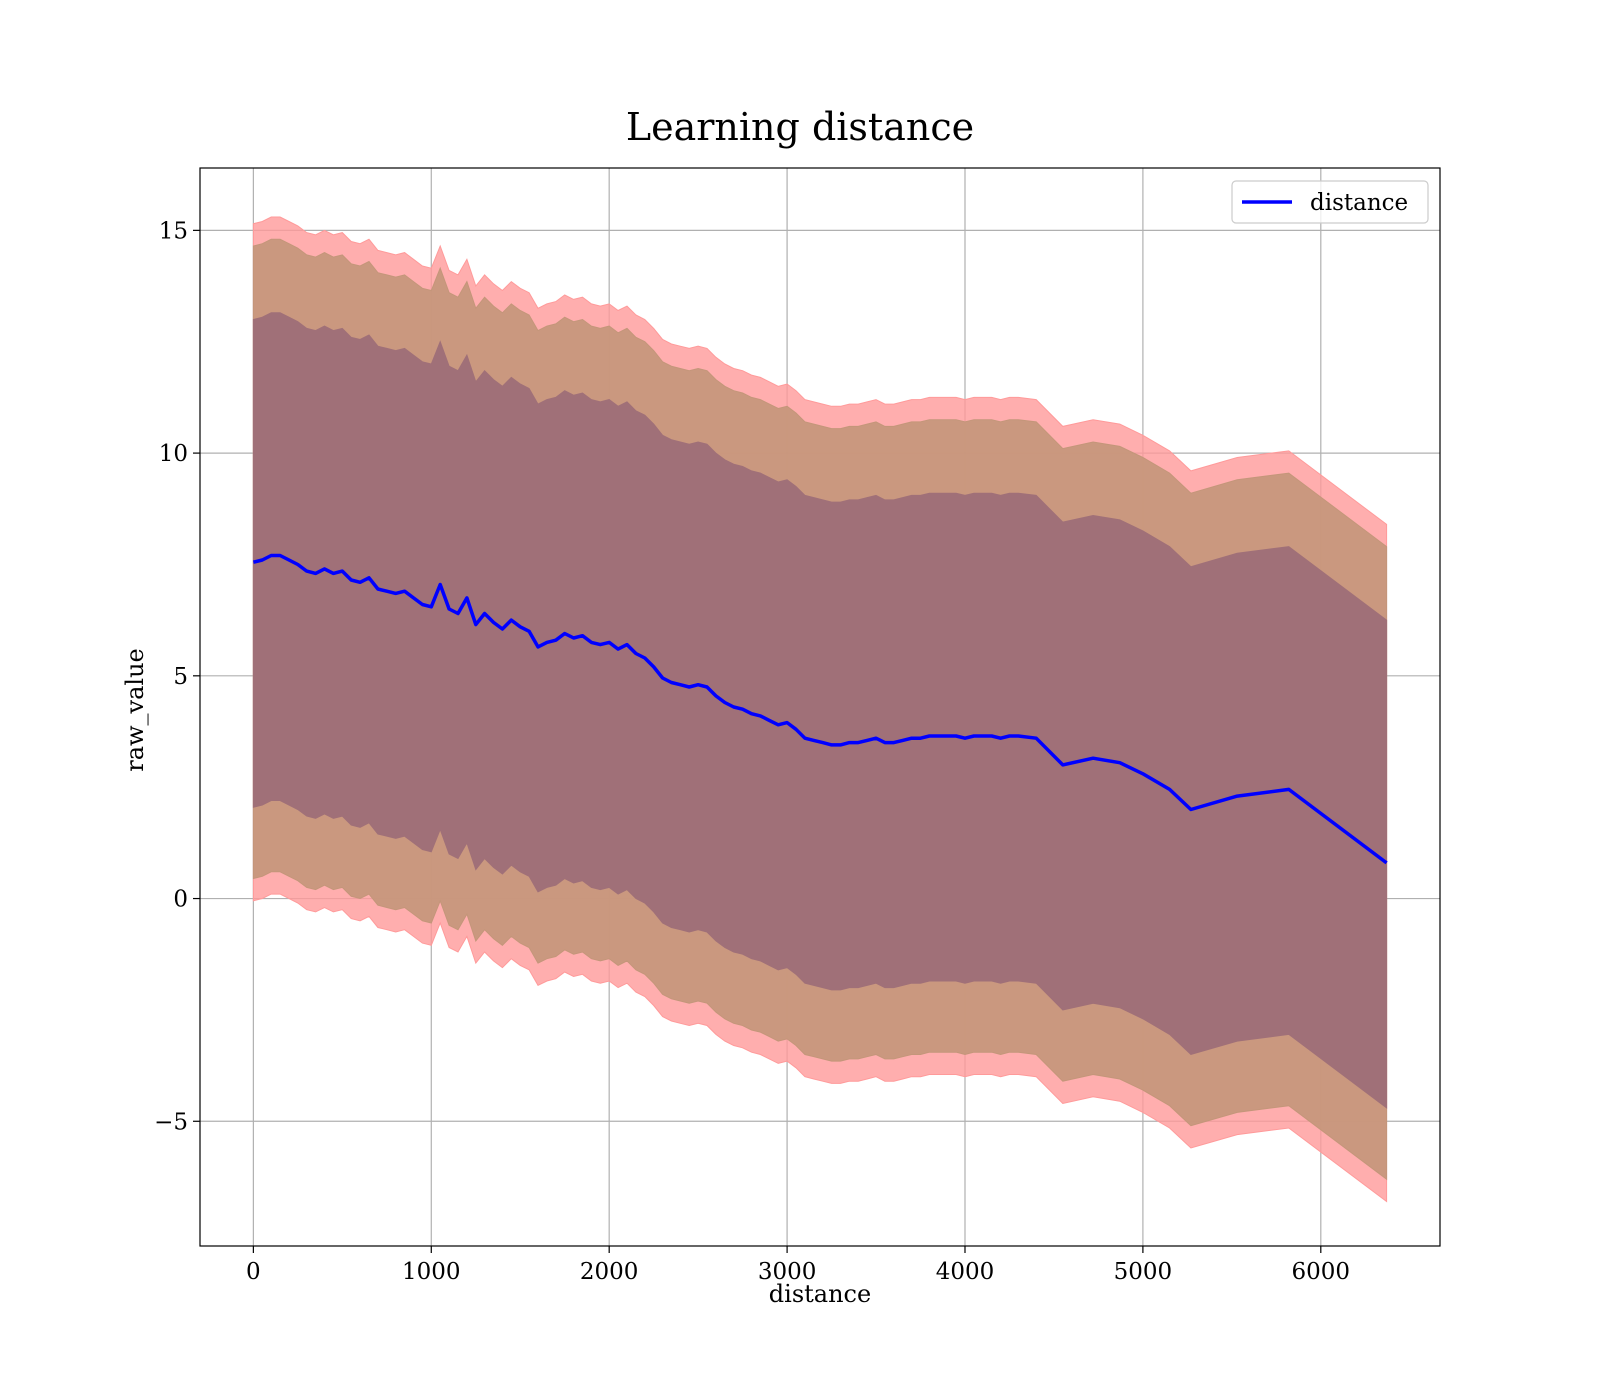 The height and width of the screenshot is (1400, 1600). Describe the element at coordinates (1359, 203) in the screenshot. I see `legend-entry-distance: distance` at that location.